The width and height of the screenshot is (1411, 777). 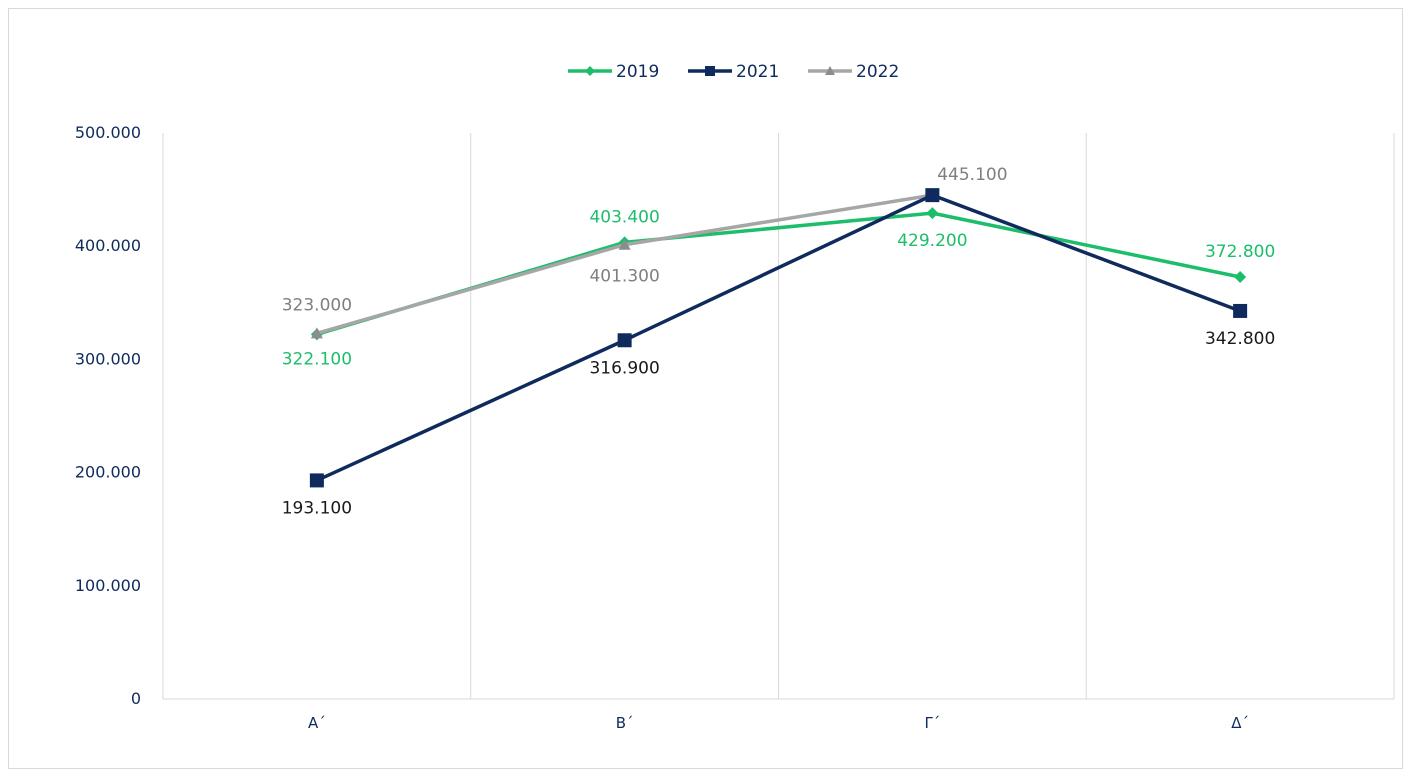 I want to click on data-label-2019: 429.200, so click(x=932, y=241).